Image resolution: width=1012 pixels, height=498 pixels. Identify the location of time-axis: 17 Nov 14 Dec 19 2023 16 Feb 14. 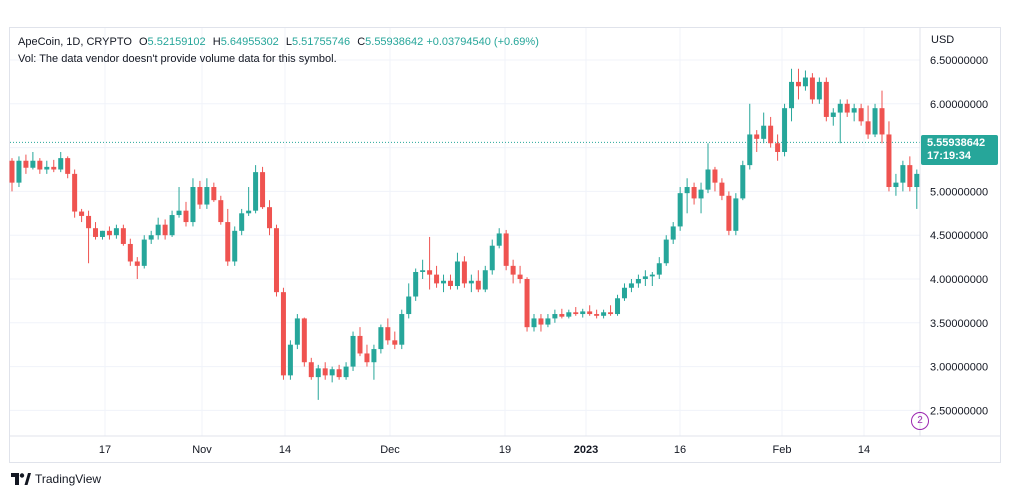
(484, 450).